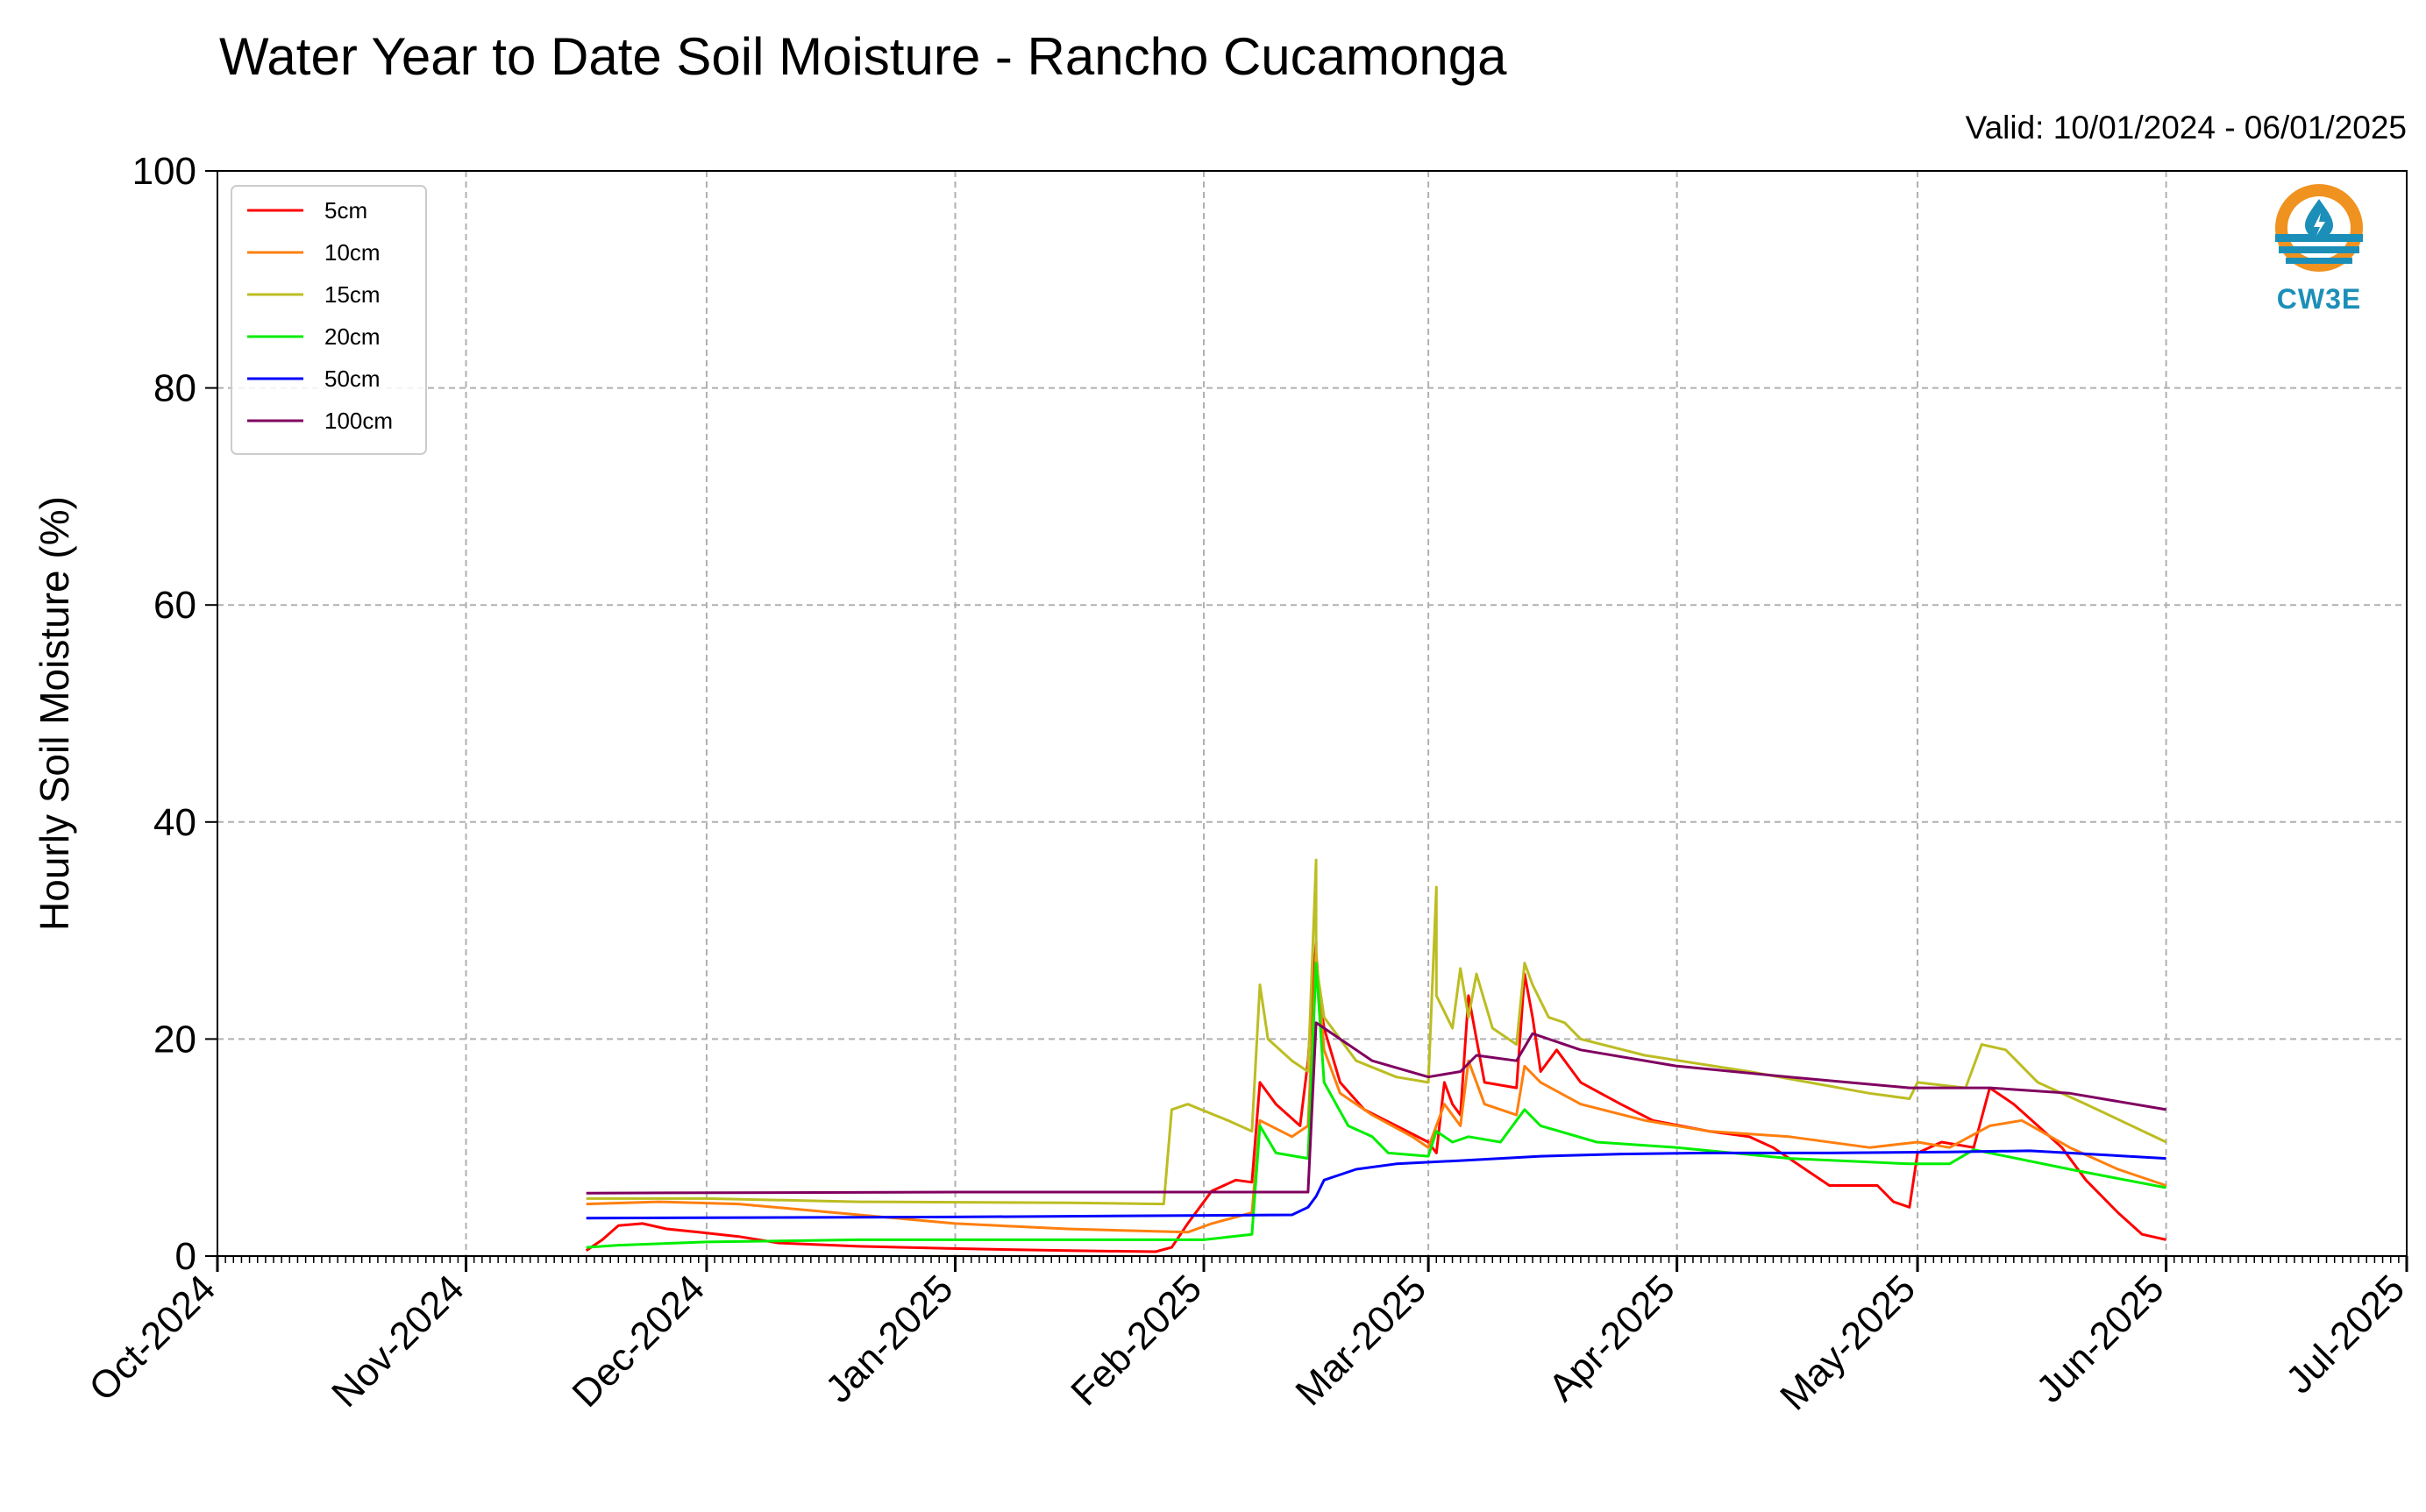  Describe the element at coordinates (1376, 1184) in the screenshot. I see `series-line-50cm` at that location.